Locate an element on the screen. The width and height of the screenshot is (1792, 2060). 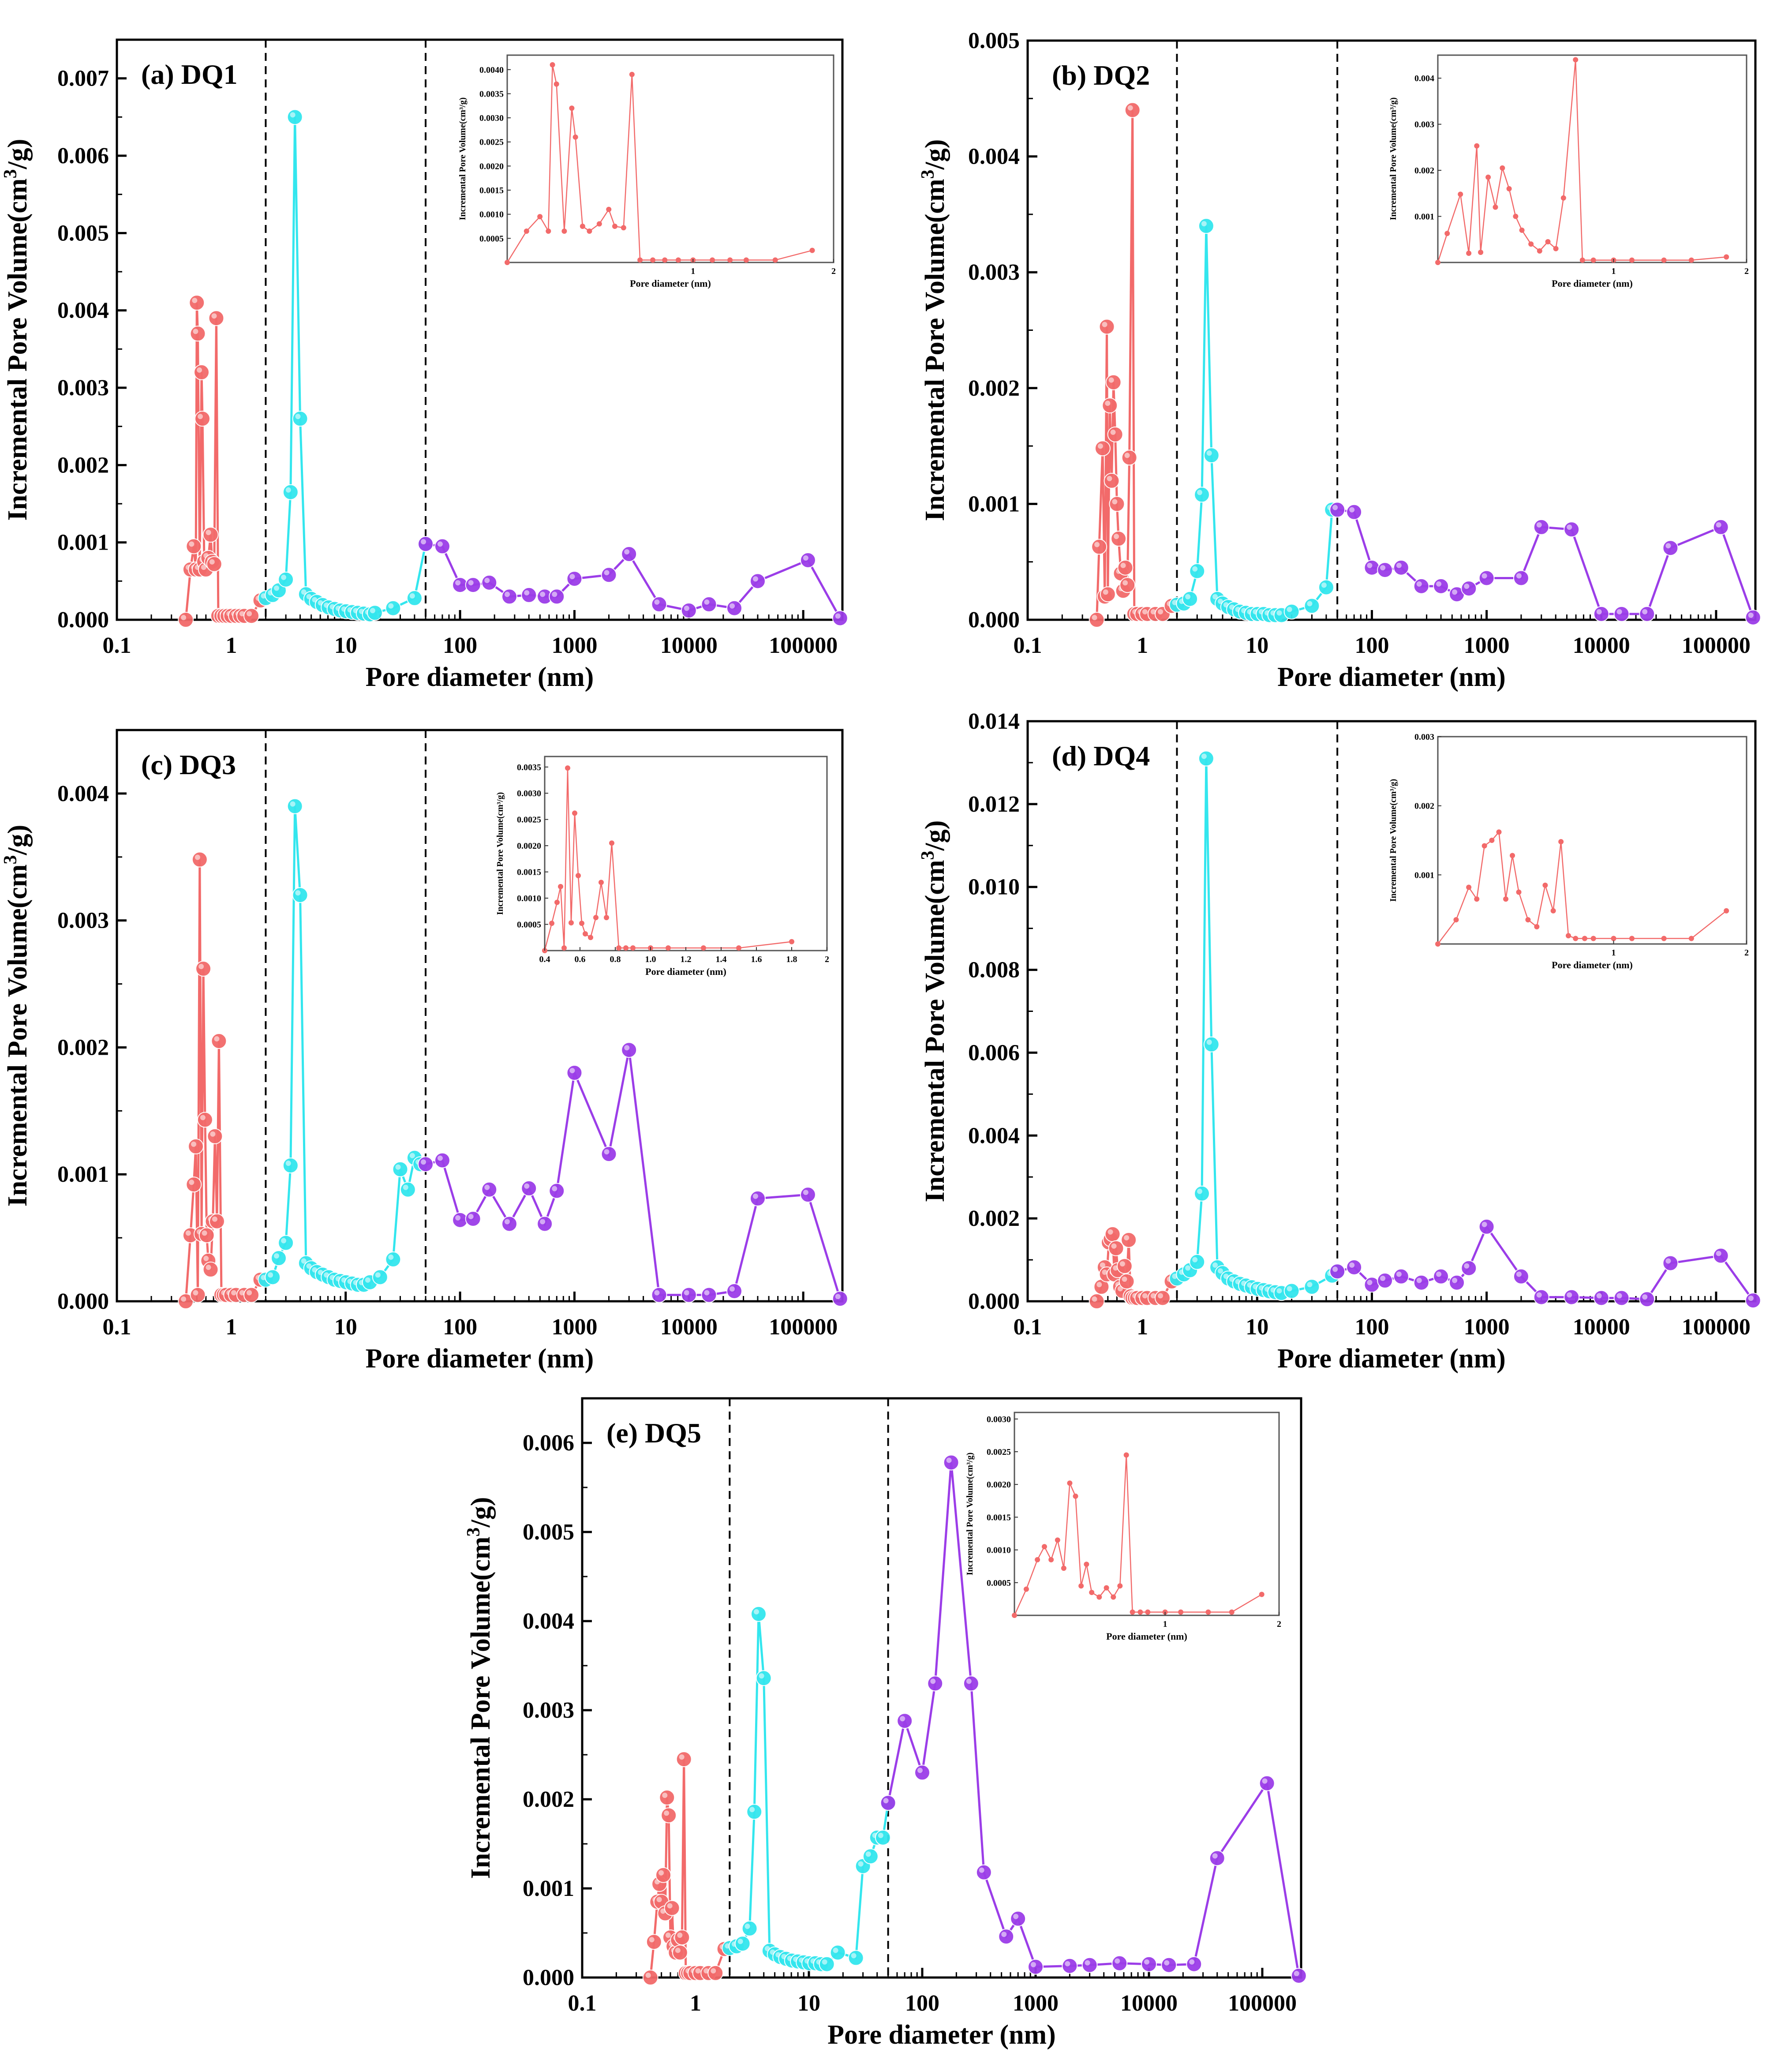
inset-series-line is located at coordinates (659, 163).